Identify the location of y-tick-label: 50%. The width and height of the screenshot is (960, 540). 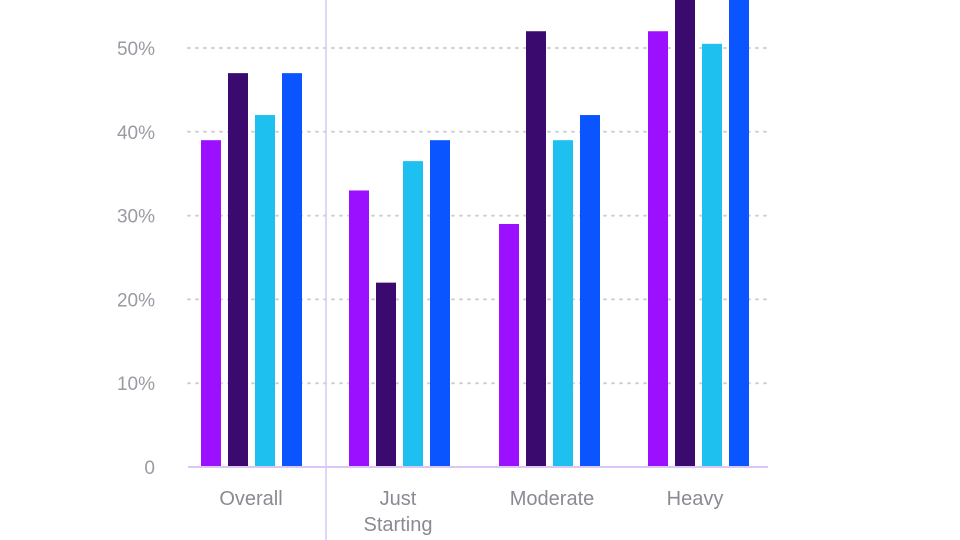
(136, 49).